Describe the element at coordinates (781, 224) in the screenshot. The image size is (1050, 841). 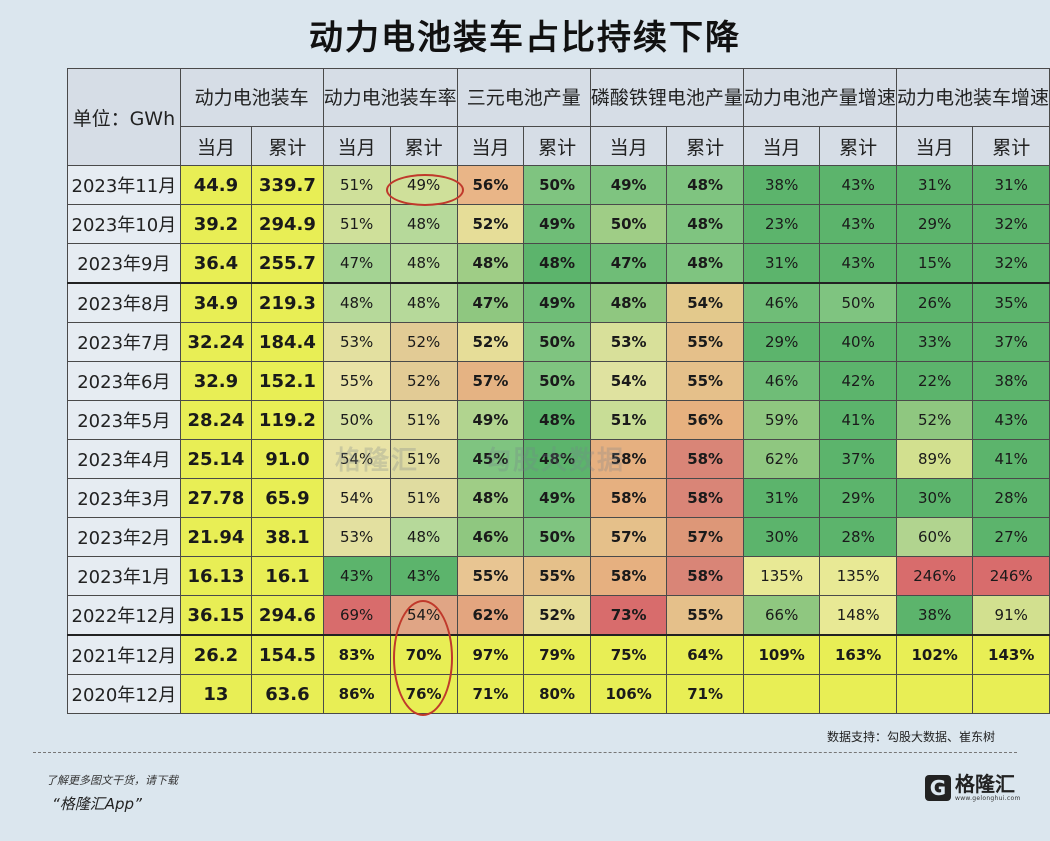
I see `table-cell: 23%` at that location.